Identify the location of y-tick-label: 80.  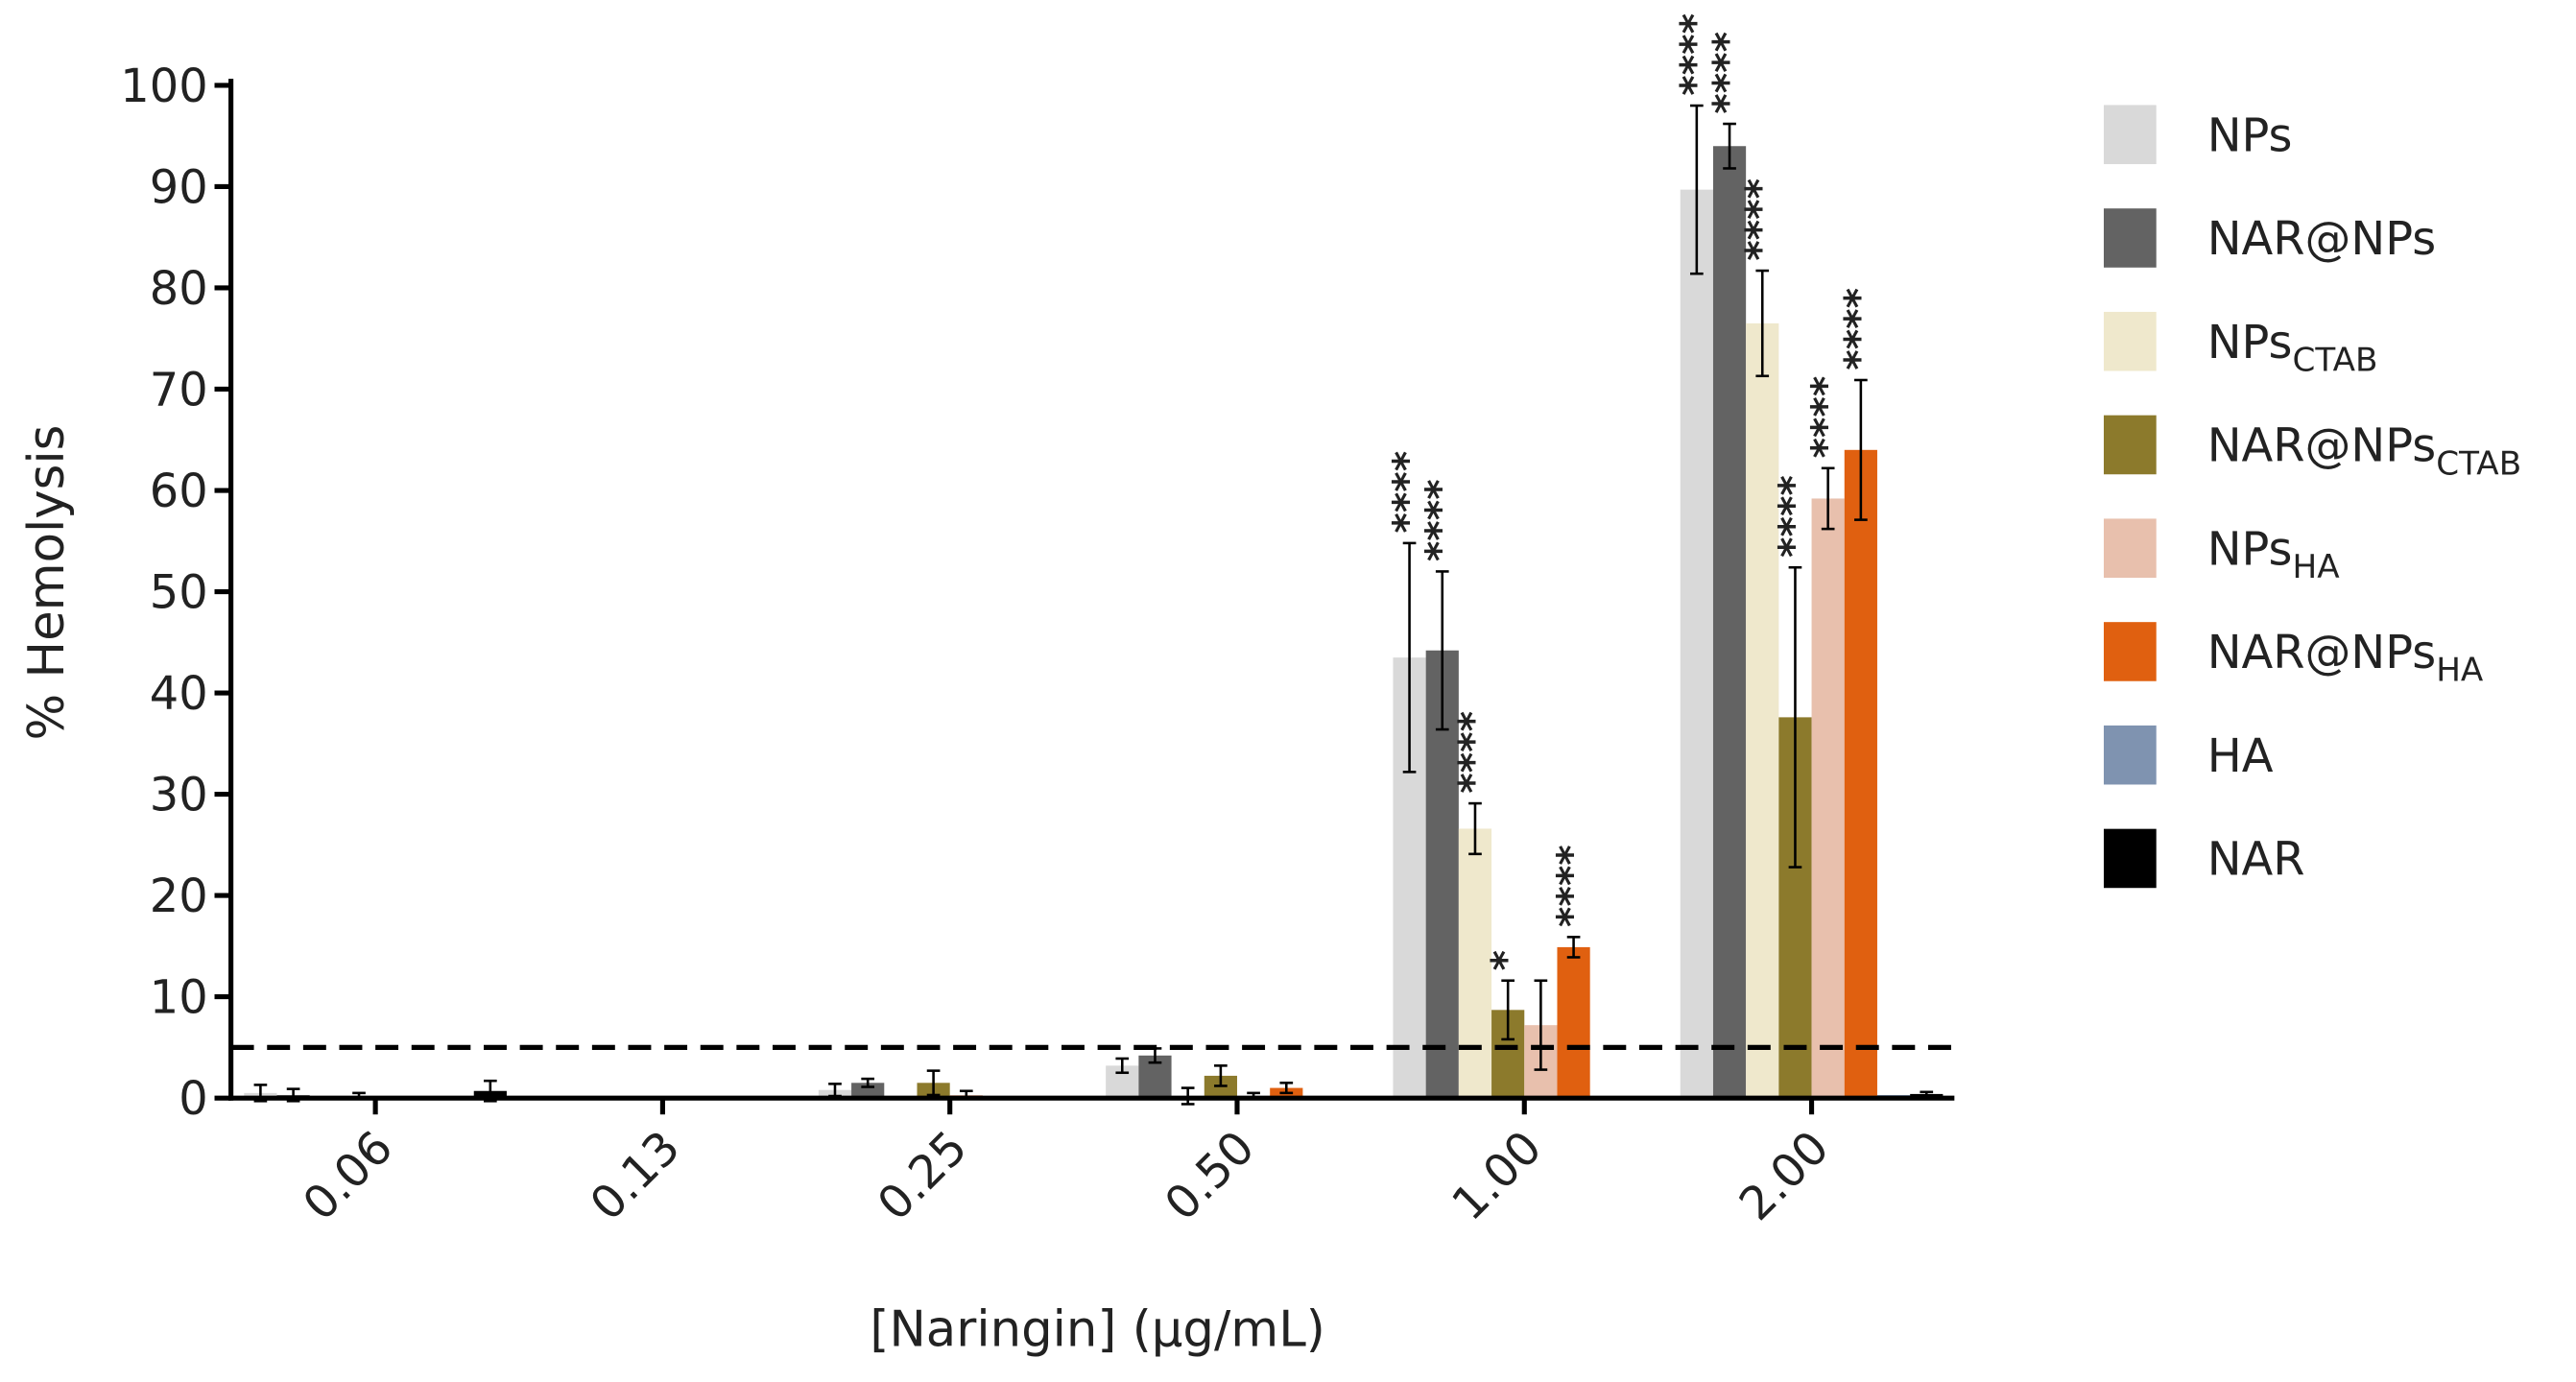
(179, 289).